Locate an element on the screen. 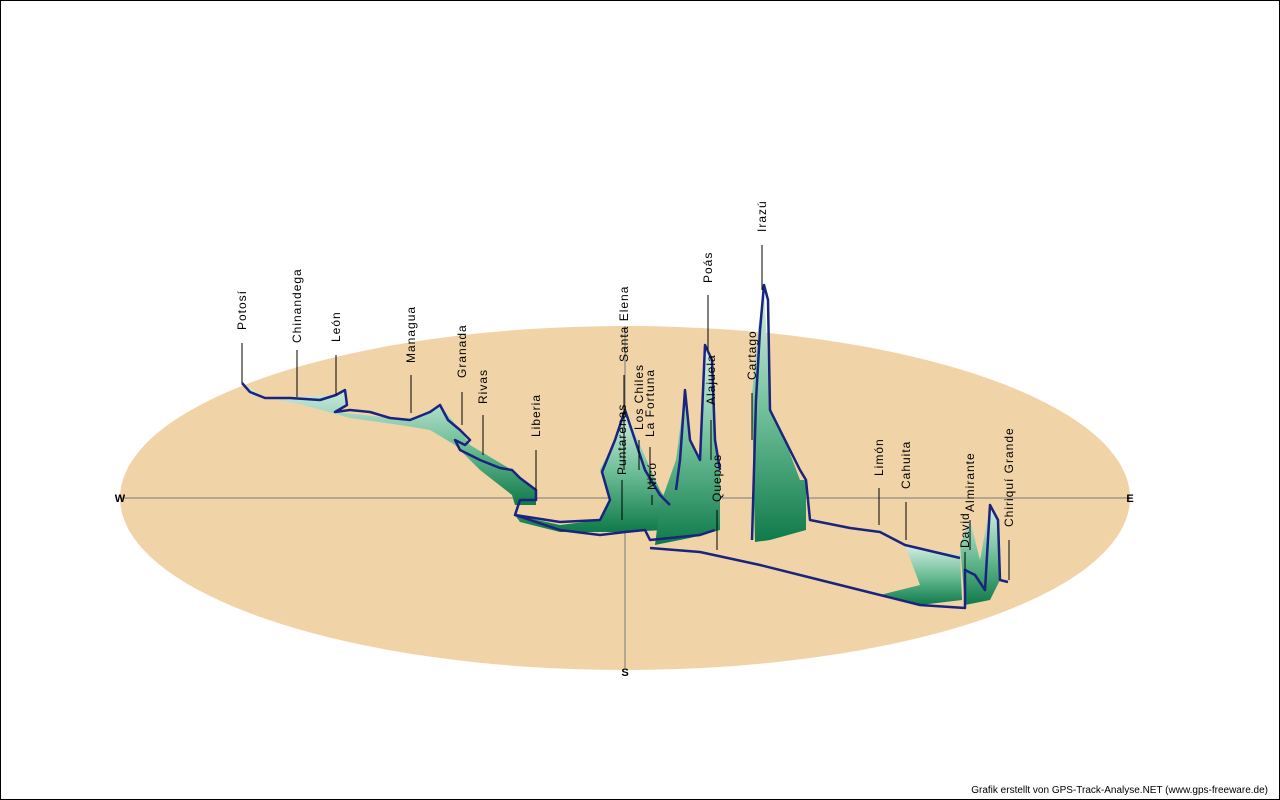 This screenshot has height=800, width=1280. compass-south: S is located at coordinates (624, 673).